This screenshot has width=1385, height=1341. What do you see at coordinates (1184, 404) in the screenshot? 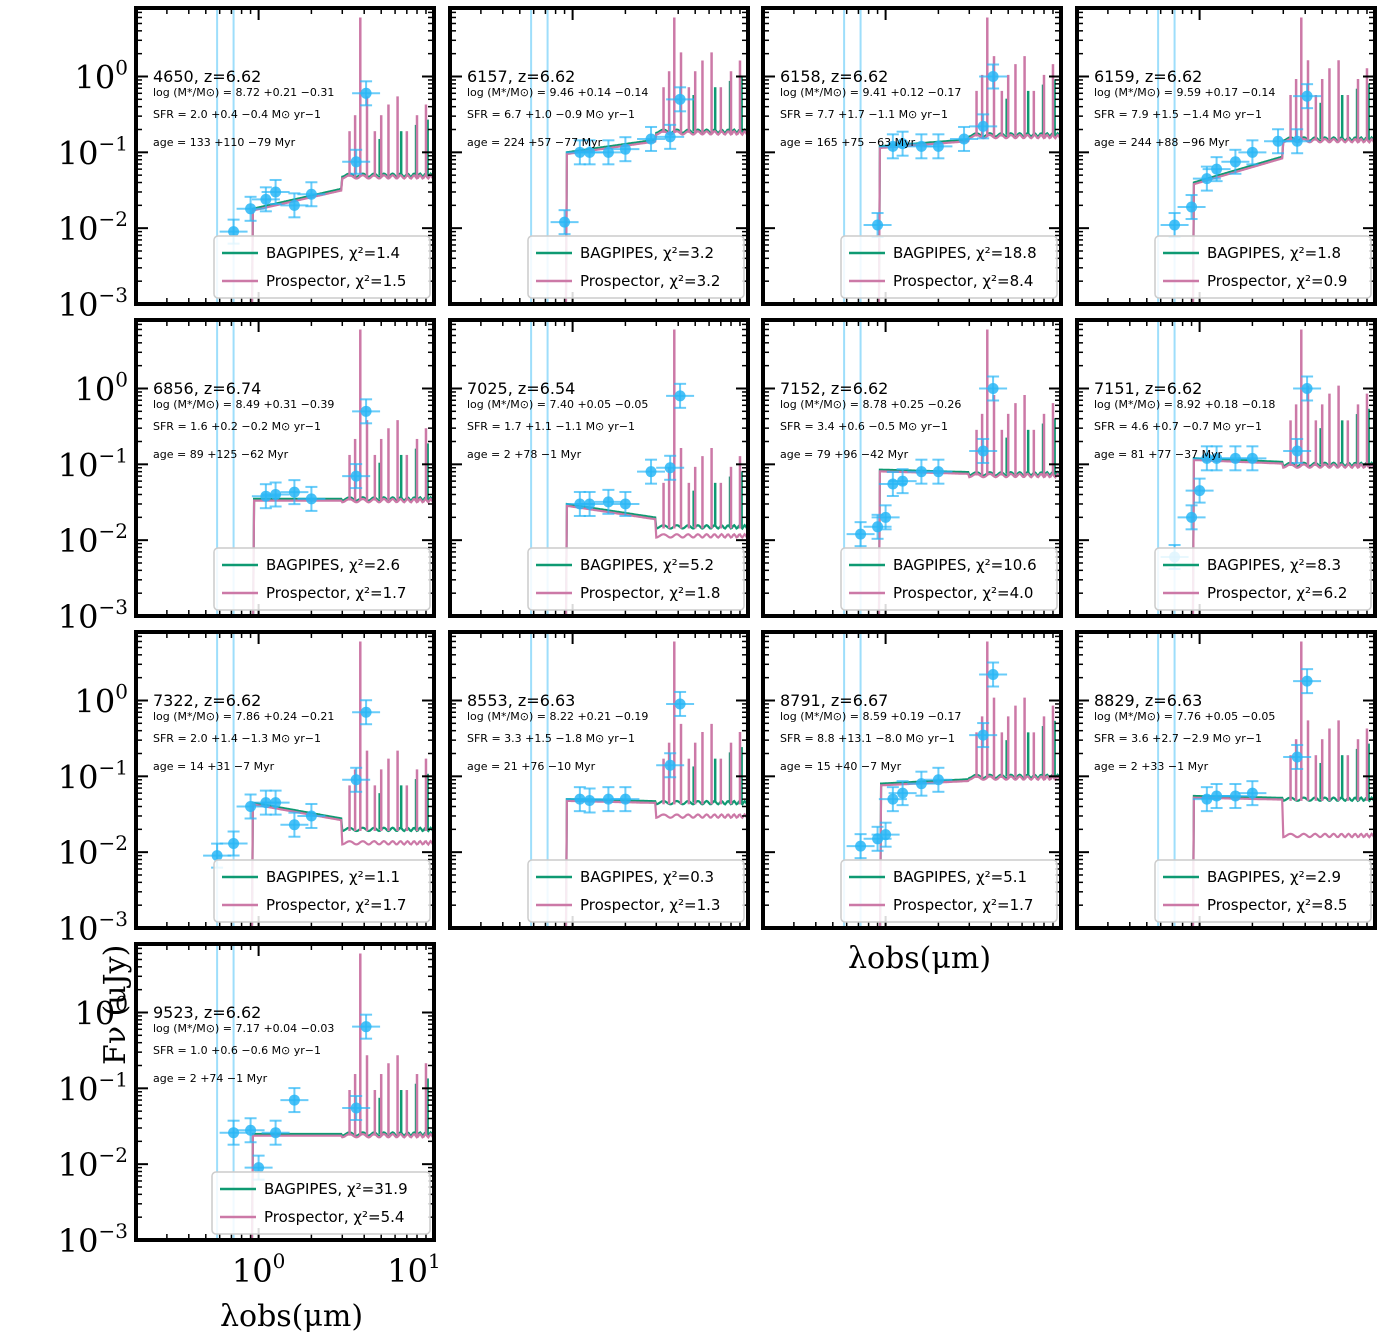
I see `stellar-mass-label: log (M*/M⊙) = 8.92 +0.18 −0.18` at bounding box center [1184, 404].